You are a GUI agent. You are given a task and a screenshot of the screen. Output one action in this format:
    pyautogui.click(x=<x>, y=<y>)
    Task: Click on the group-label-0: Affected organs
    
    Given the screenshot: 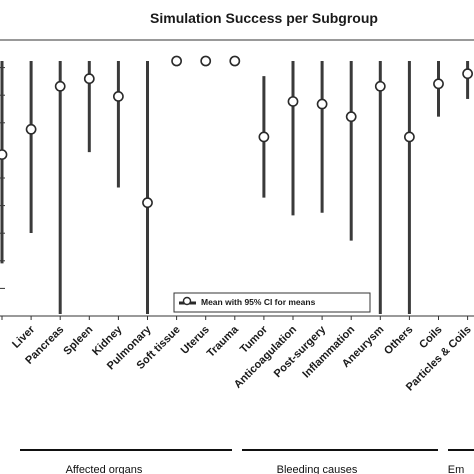 What is the action you would take?
    pyautogui.click(x=104, y=469)
    